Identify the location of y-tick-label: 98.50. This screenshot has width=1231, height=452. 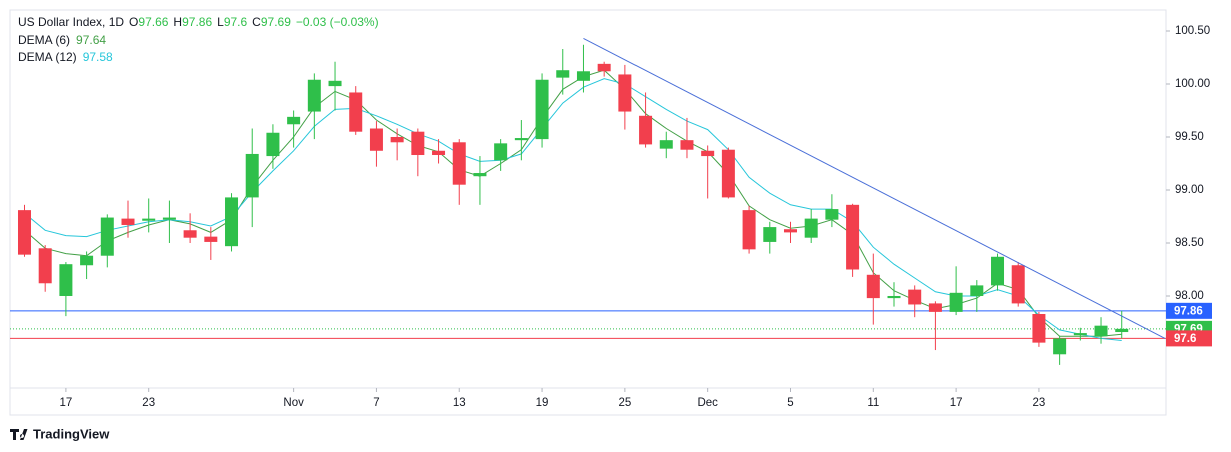
(1189, 243).